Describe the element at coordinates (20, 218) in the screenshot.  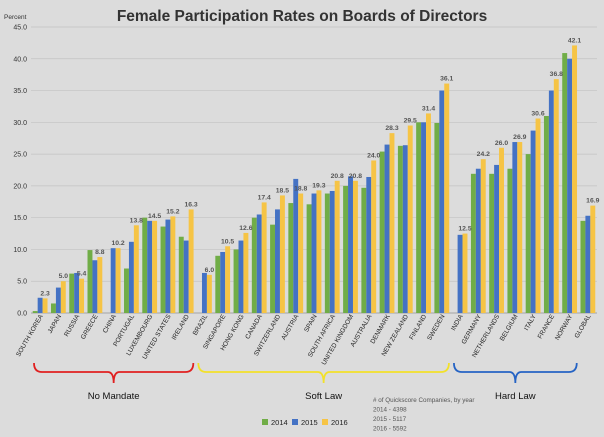
I see `y-tick-label: 15.0` at that location.